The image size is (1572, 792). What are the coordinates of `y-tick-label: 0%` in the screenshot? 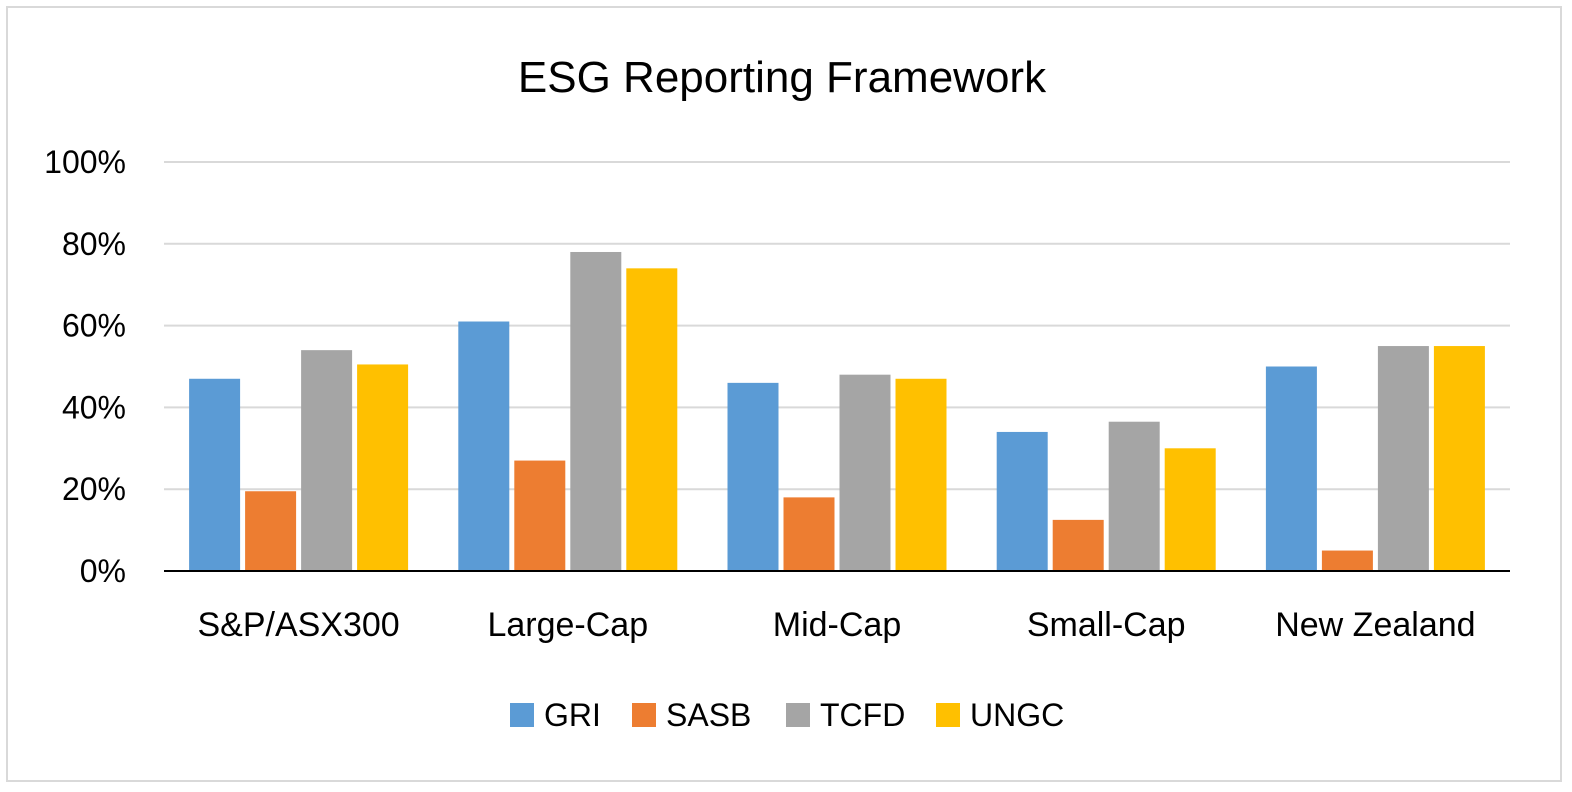 It's located at (103, 571).